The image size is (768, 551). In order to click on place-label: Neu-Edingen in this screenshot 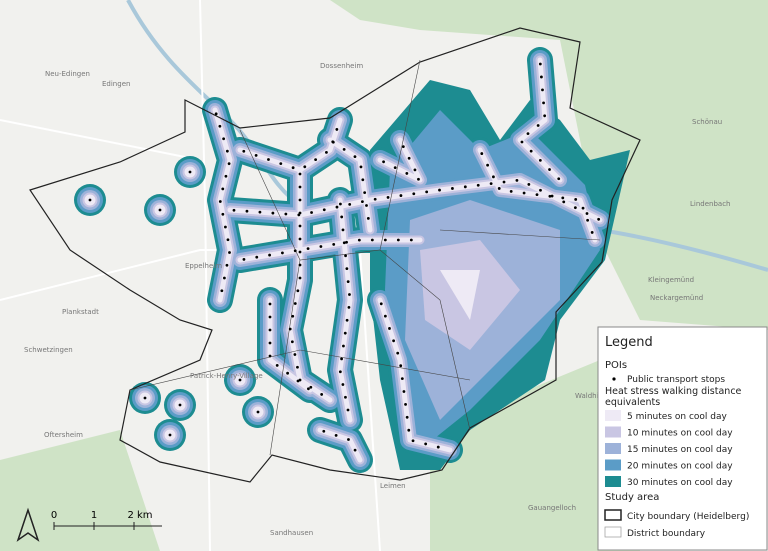, I will do `click(67, 74)`.